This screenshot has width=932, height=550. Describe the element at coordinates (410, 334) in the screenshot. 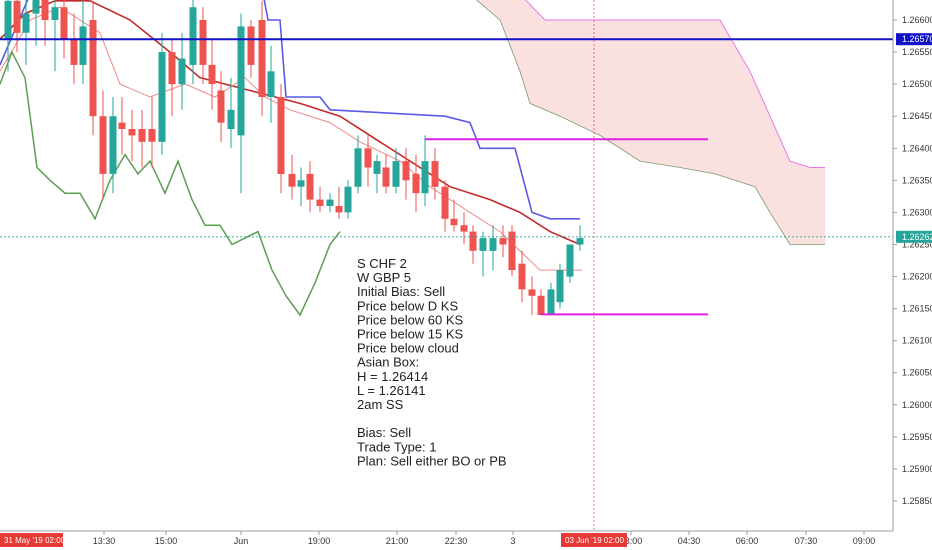

I see `annotation-line: Price below 15 KS` at that location.